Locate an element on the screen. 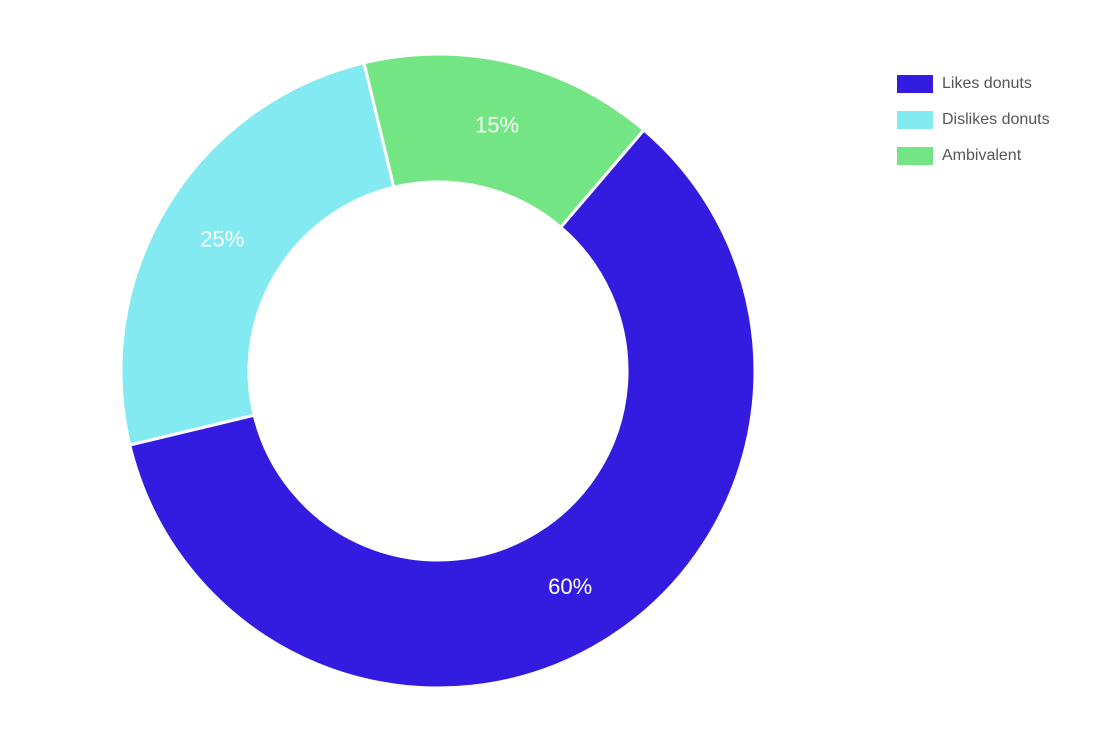 The height and width of the screenshot is (750, 1108). slice-ambivalent is located at coordinates (504, 141).